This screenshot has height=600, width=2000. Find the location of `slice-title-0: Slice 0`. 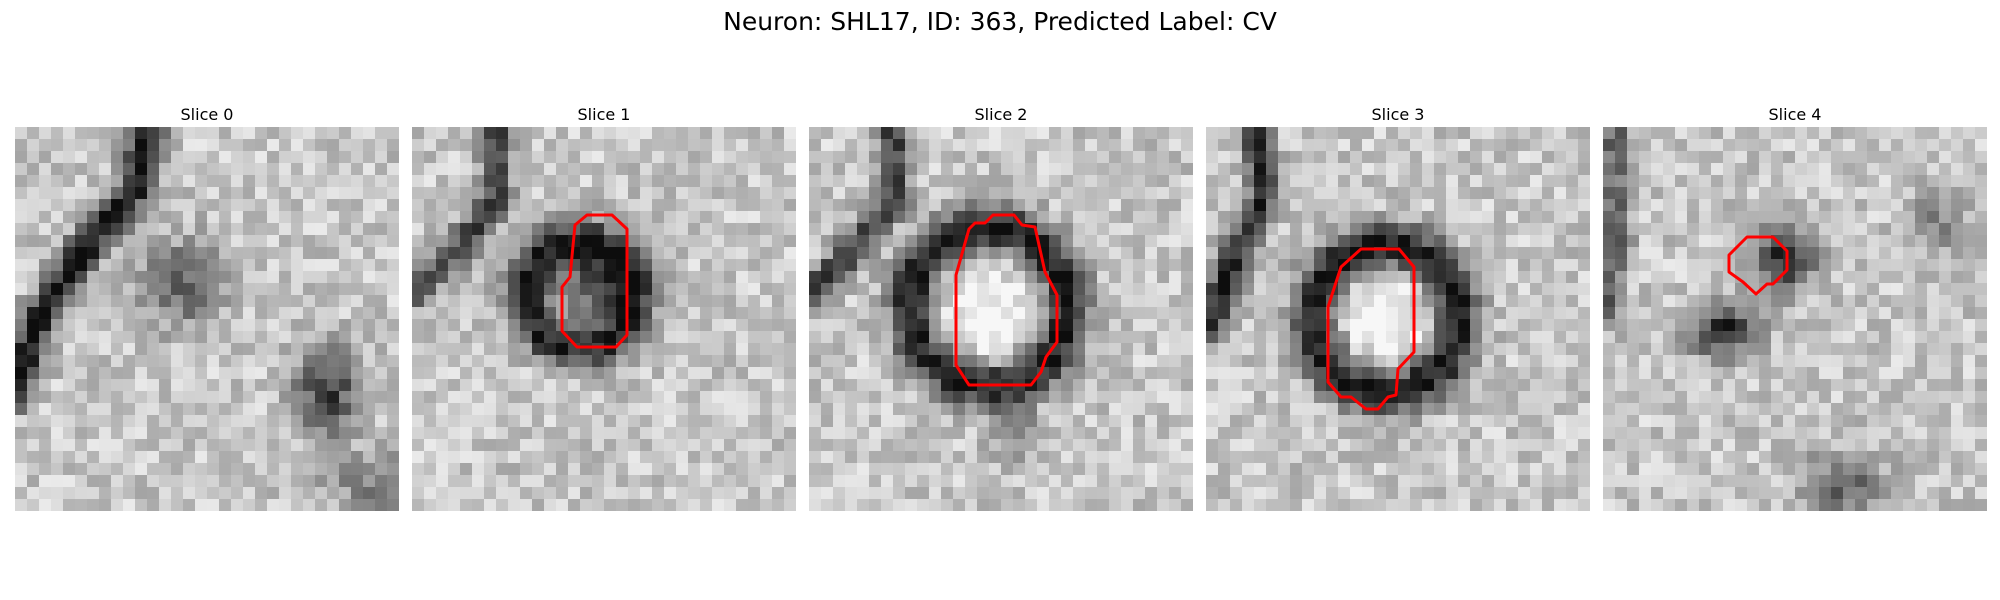

slice-title-0: Slice 0 is located at coordinates (207, 114).